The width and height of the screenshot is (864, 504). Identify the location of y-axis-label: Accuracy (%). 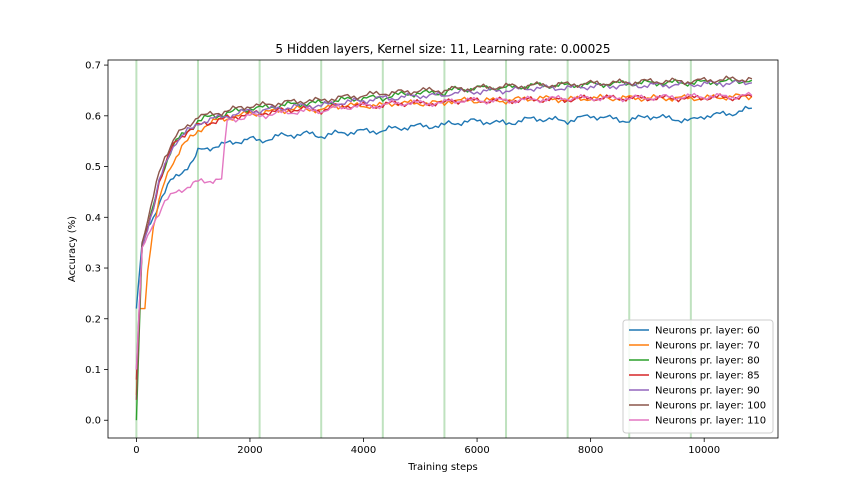
(72, 249).